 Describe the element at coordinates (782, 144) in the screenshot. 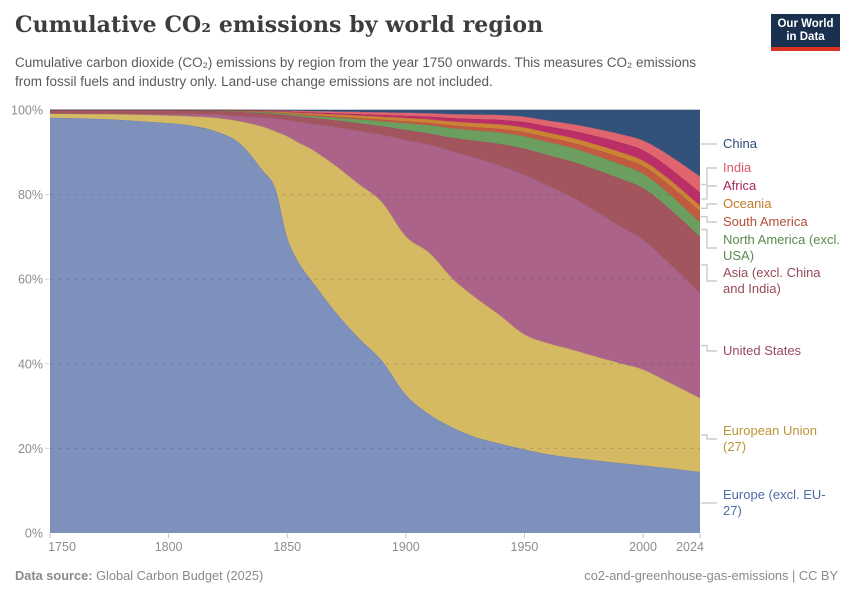

I see `legend-item-china: China` at that location.